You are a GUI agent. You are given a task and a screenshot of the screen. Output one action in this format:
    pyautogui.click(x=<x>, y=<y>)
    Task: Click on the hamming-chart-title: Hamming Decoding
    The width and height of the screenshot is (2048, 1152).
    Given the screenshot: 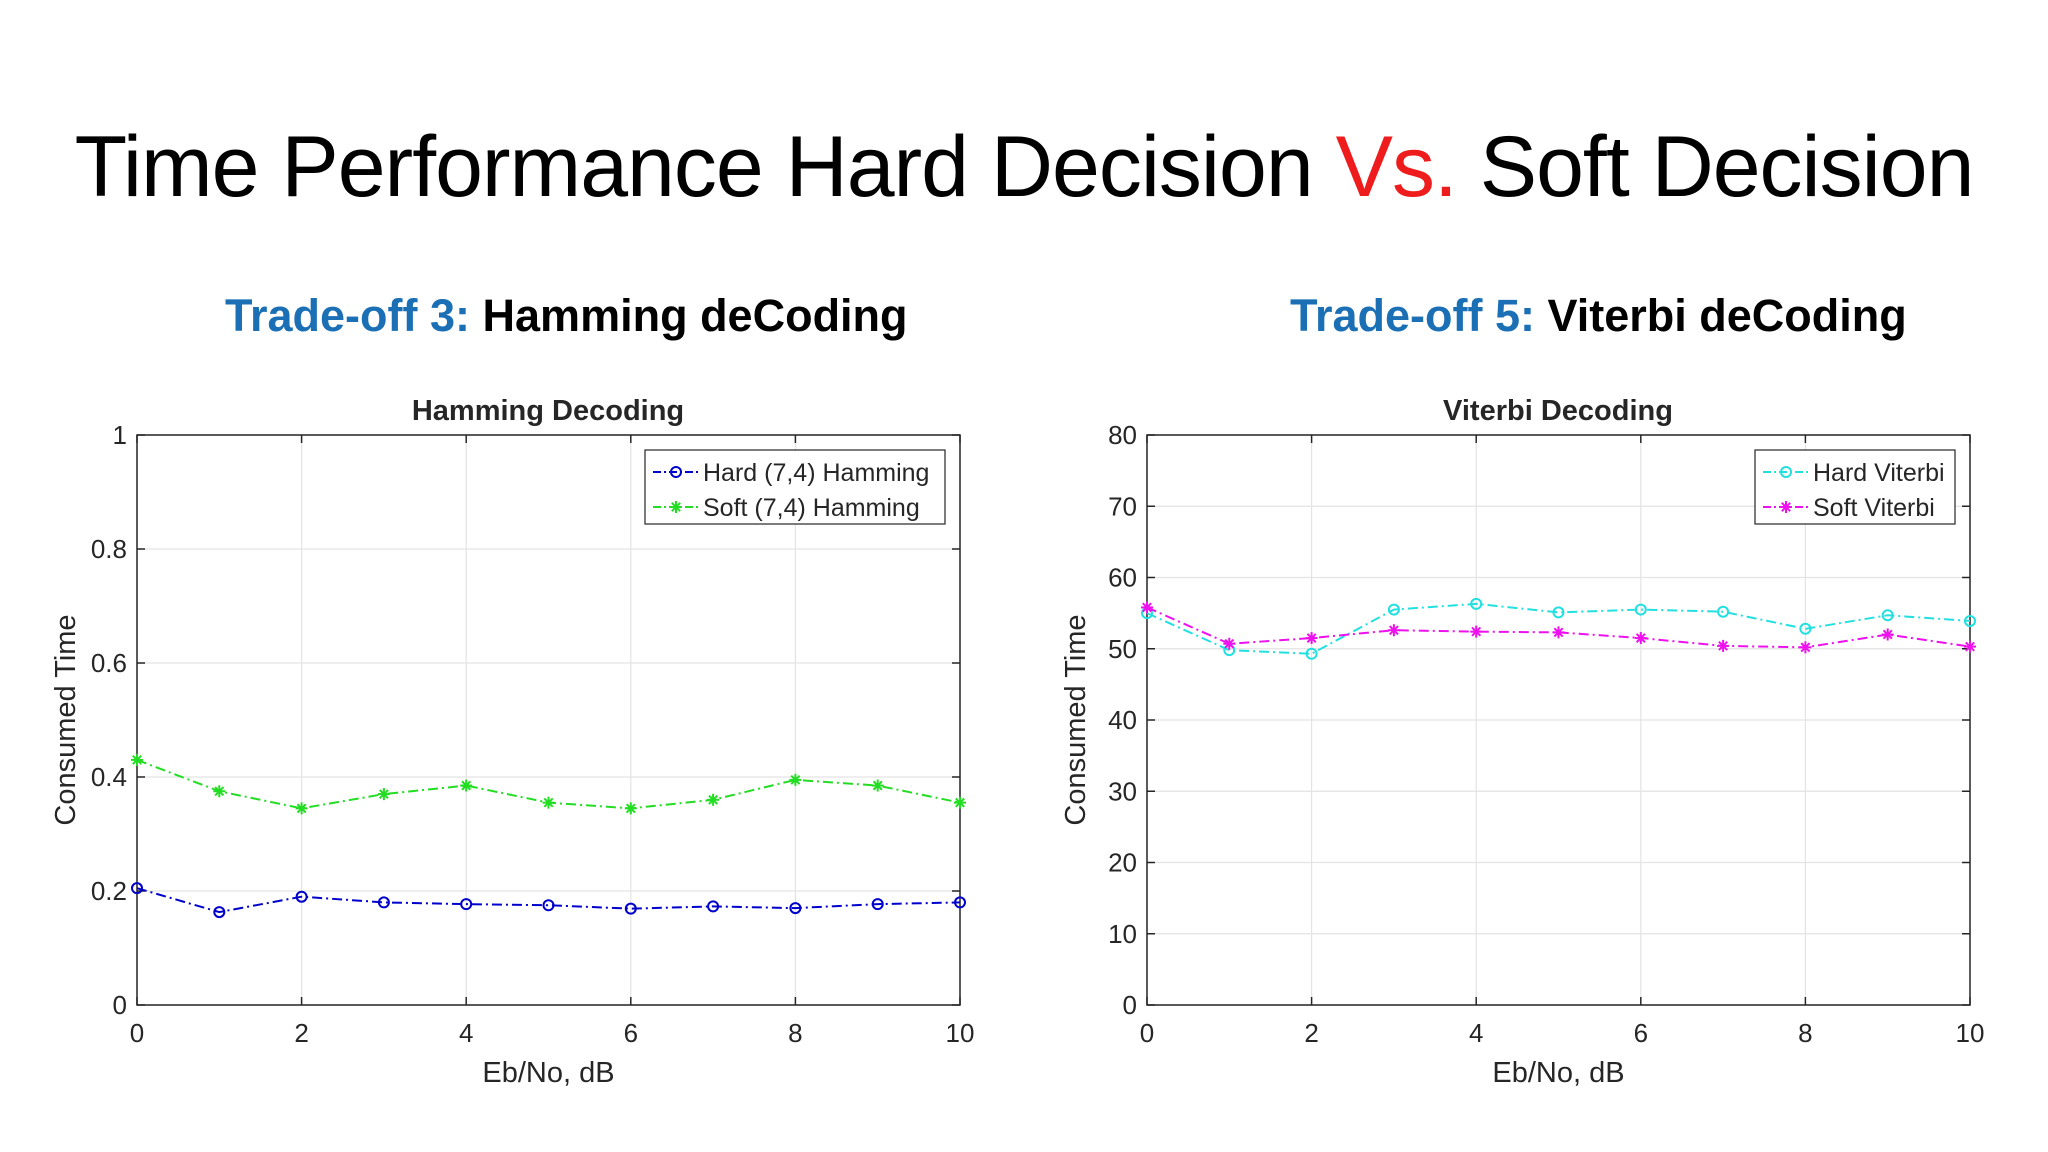 What is the action you would take?
    pyautogui.click(x=548, y=411)
    